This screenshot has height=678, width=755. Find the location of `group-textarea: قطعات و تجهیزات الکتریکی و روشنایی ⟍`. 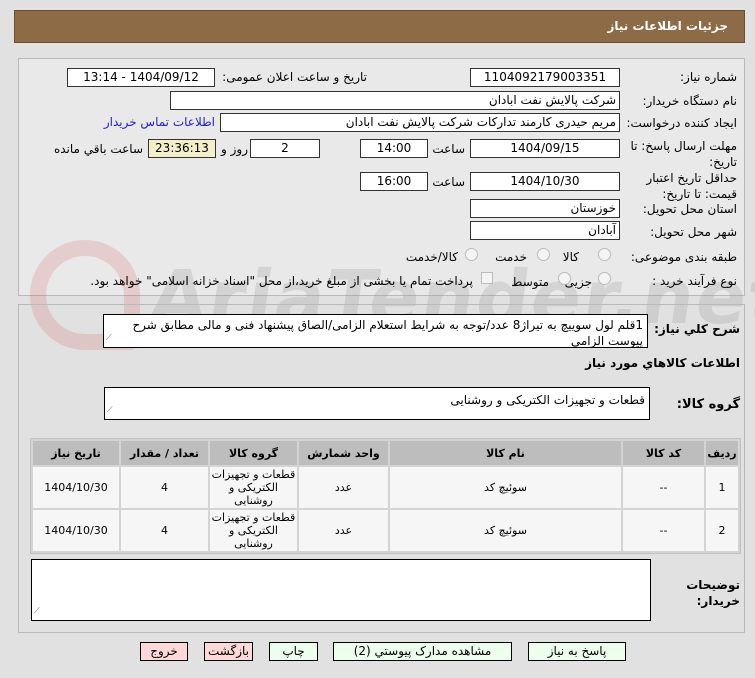

group-textarea: قطعات و تجهیزات الکتریکی و روشنایی ⟍ is located at coordinates (377, 403).